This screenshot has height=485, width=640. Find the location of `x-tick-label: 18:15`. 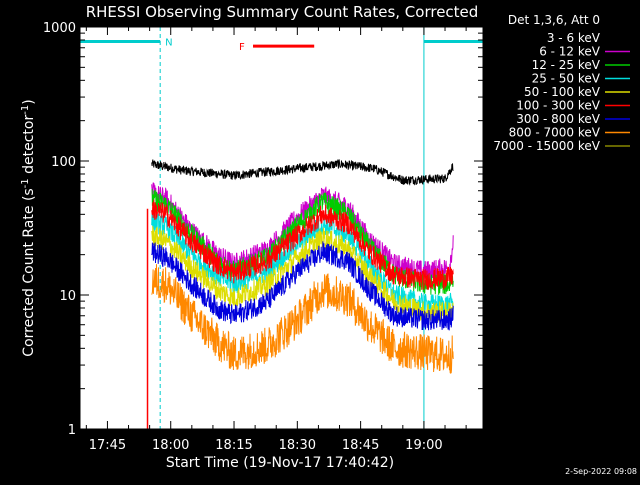

x-tick-label: 18:15 is located at coordinates (233, 445).